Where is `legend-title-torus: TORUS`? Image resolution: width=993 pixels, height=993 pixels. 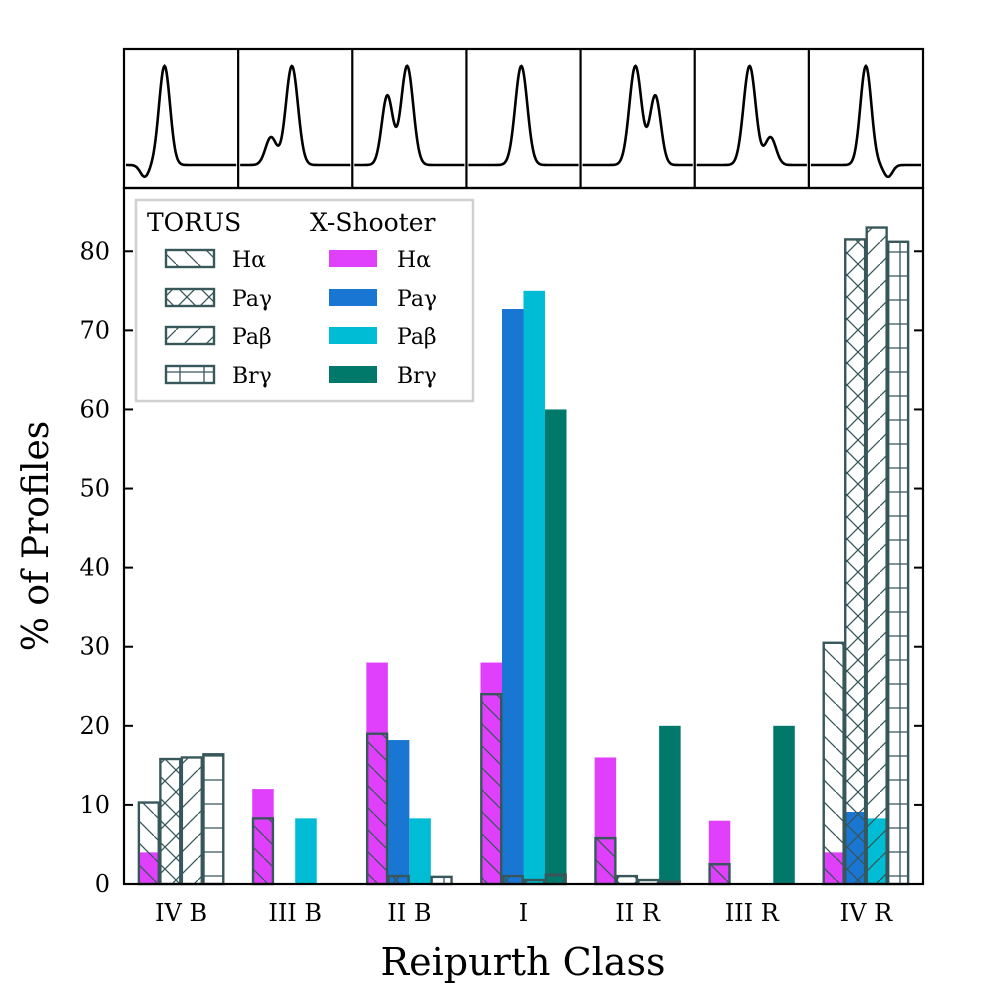
legend-title-torus: TORUS is located at coordinates (194, 222).